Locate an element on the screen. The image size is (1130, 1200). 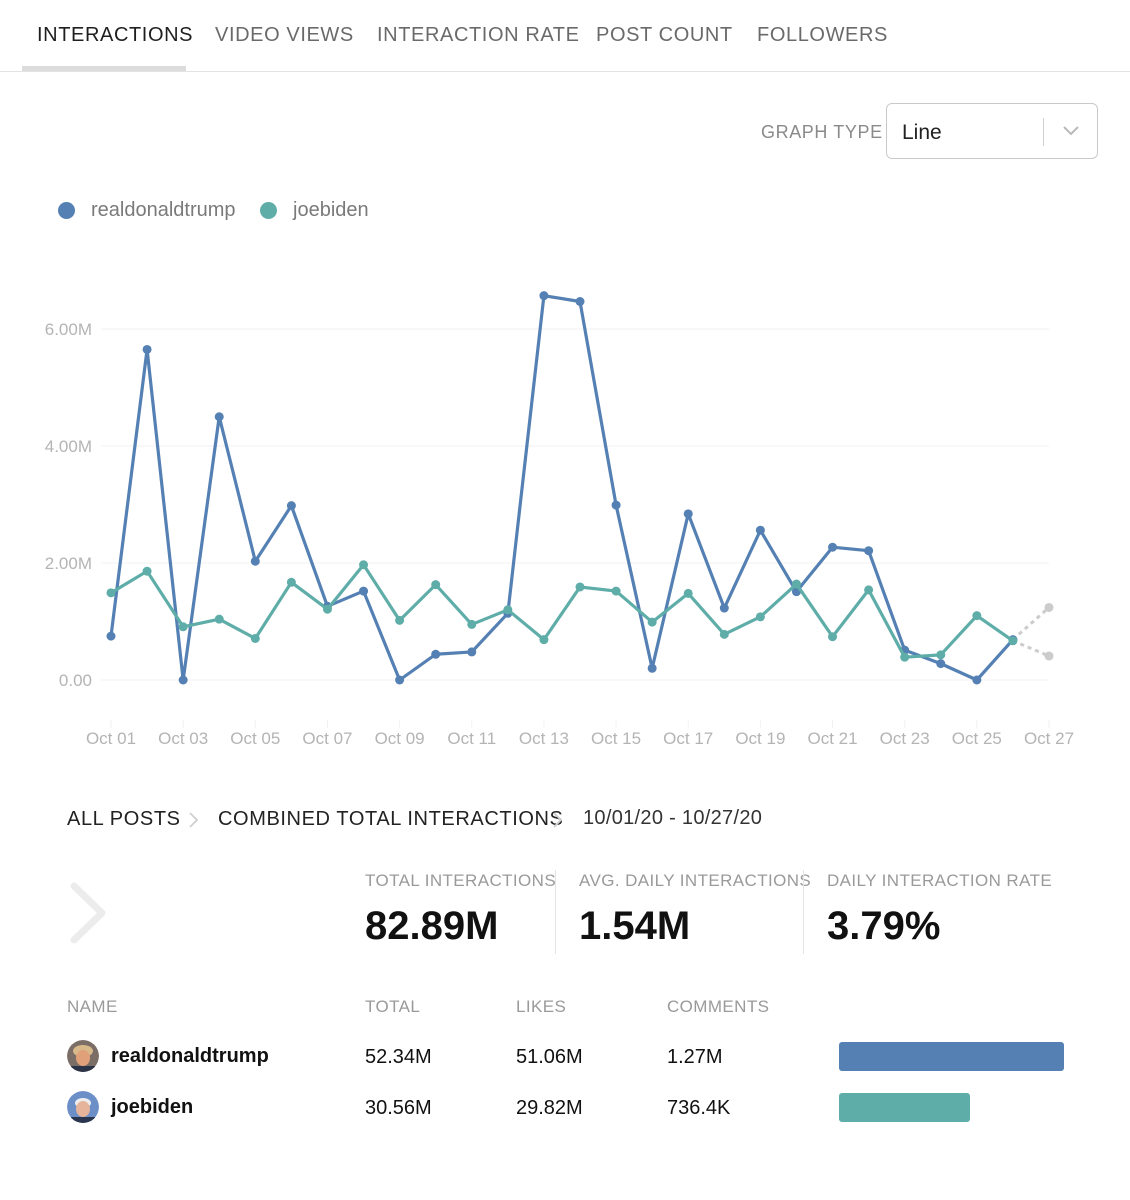
realdonaldtrump-projected-point is located at coordinates (1049, 607).